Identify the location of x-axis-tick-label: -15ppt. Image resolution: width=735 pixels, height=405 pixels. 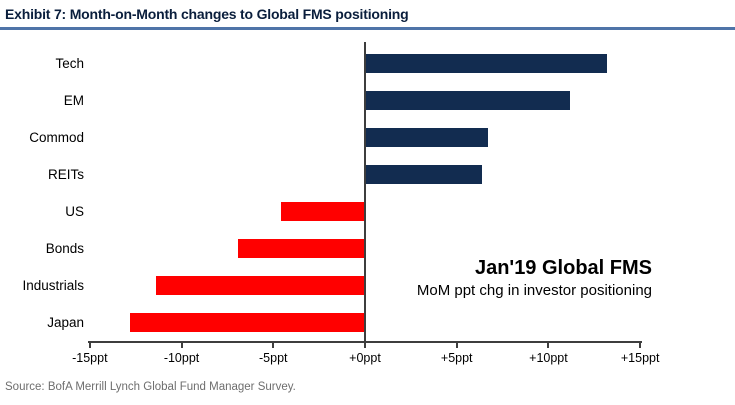
(90, 358).